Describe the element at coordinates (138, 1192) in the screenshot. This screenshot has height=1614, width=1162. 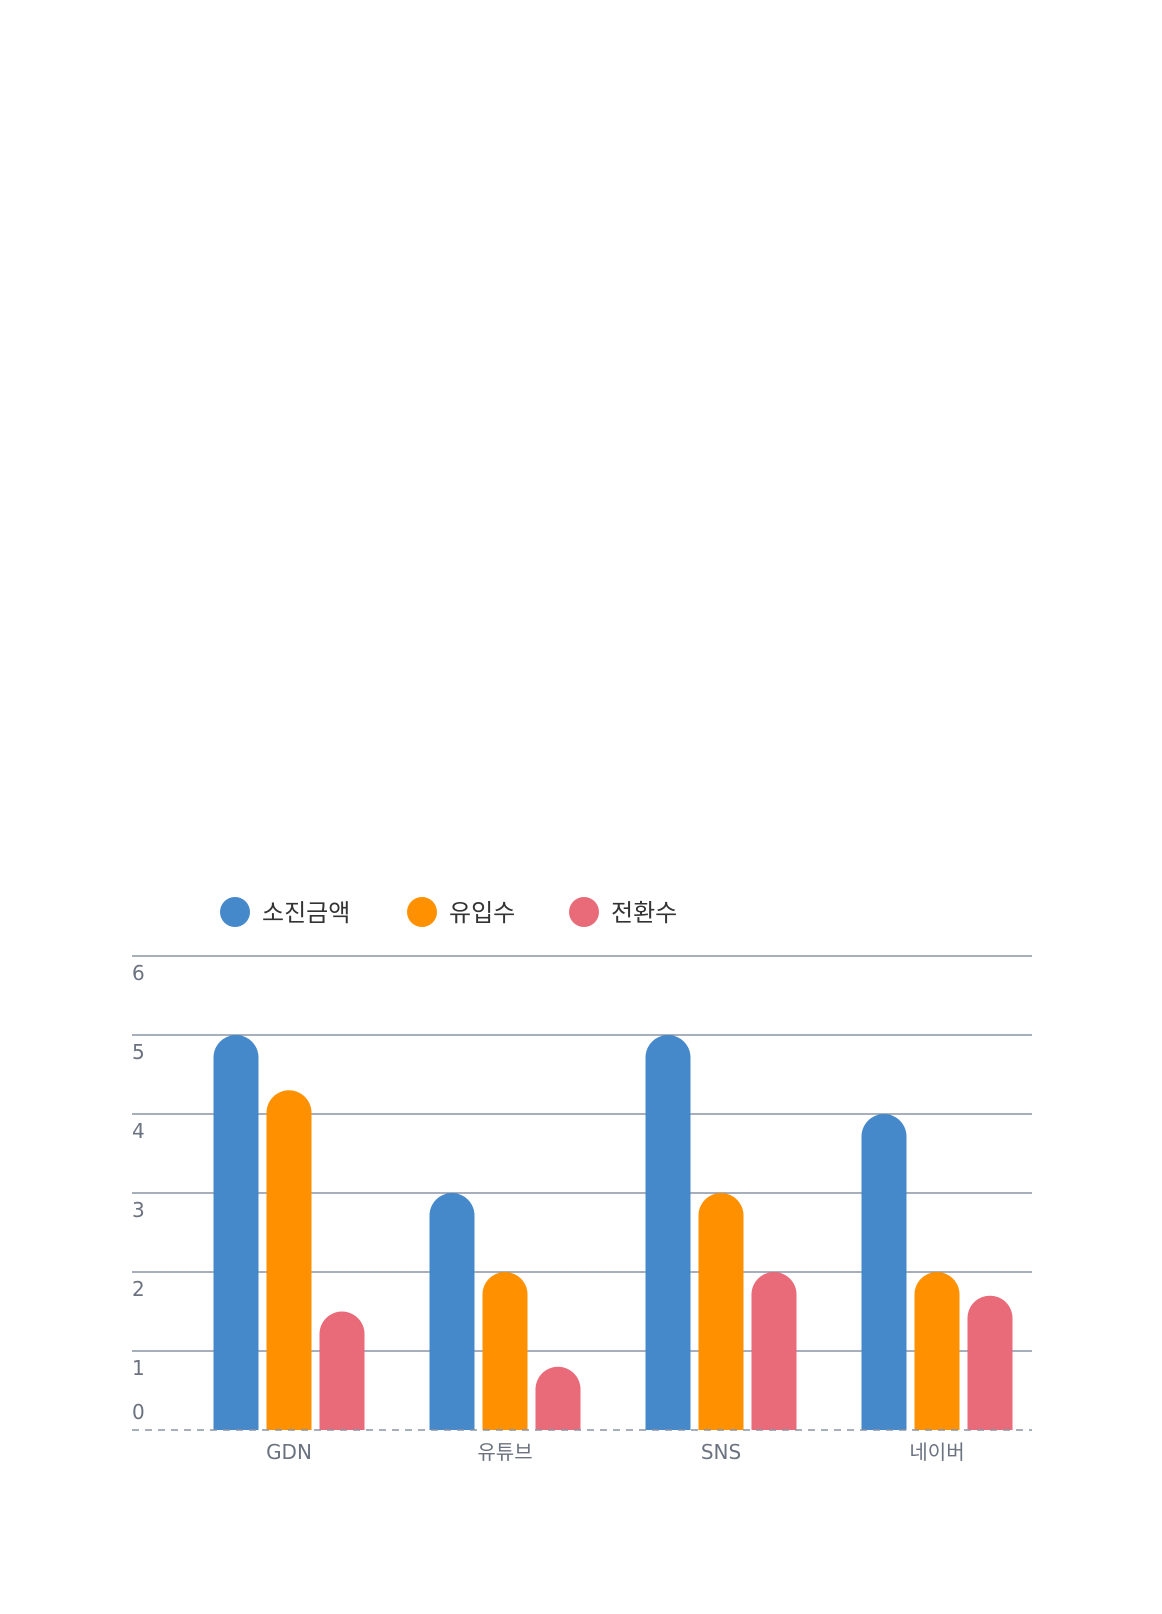
I see `y-axis-tick-labels: 0 1 2 3 4 5 6` at that location.